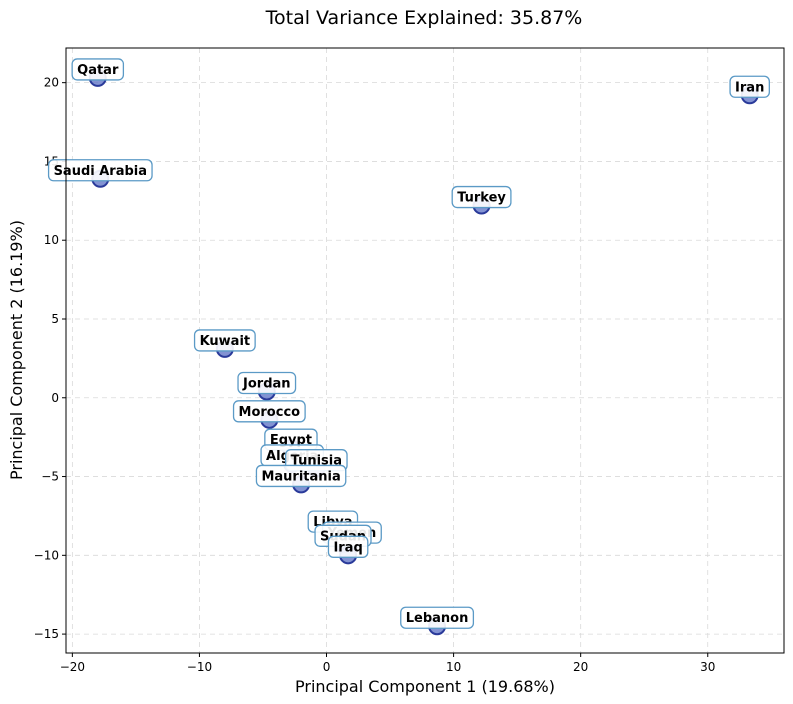 The width and height of the screenshot is (793, 704). I want to click on point-label: Lebanon, so click(437, 617).